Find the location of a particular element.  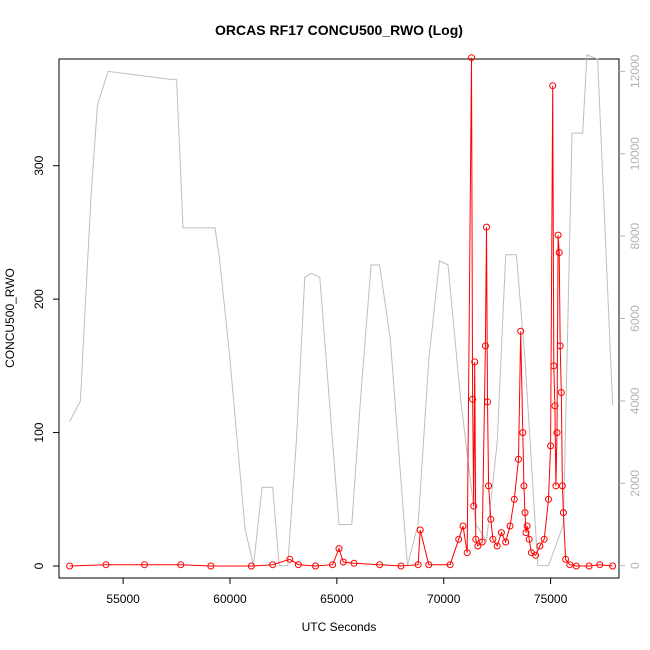

y2-tick-label: 10000 is located at coordinates (635, 154).